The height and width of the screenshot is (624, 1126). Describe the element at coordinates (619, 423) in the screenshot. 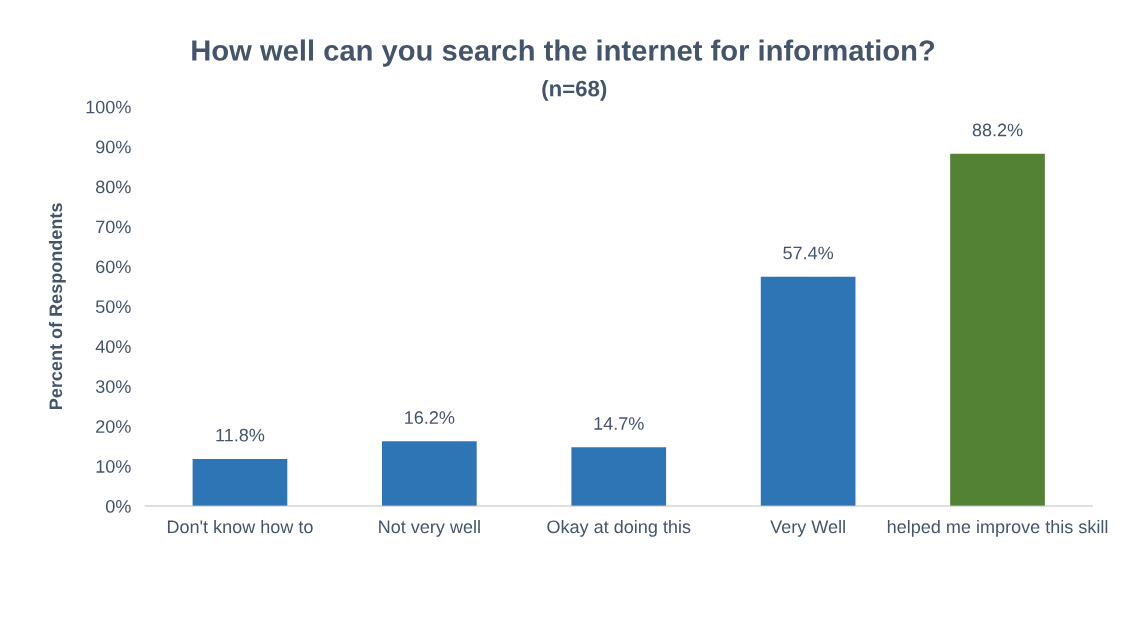

I see `data-label: 14.7%` at that location.